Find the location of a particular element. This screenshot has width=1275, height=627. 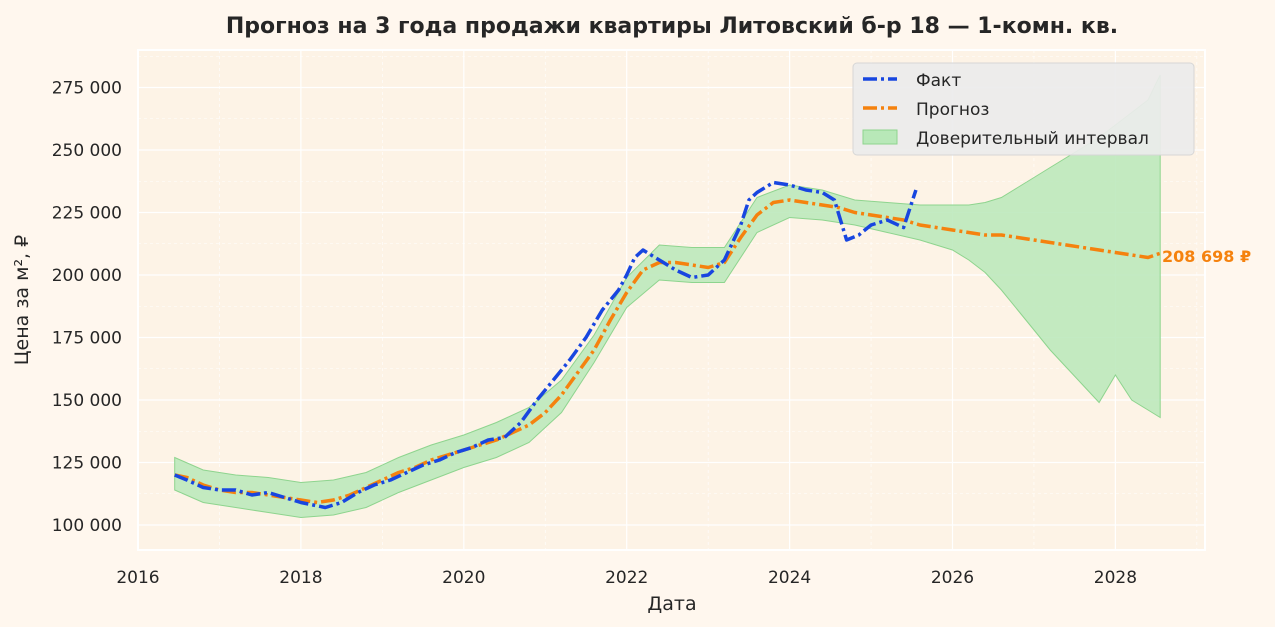

y-tick-label: 150 000 is located at coordinates (87, 401).